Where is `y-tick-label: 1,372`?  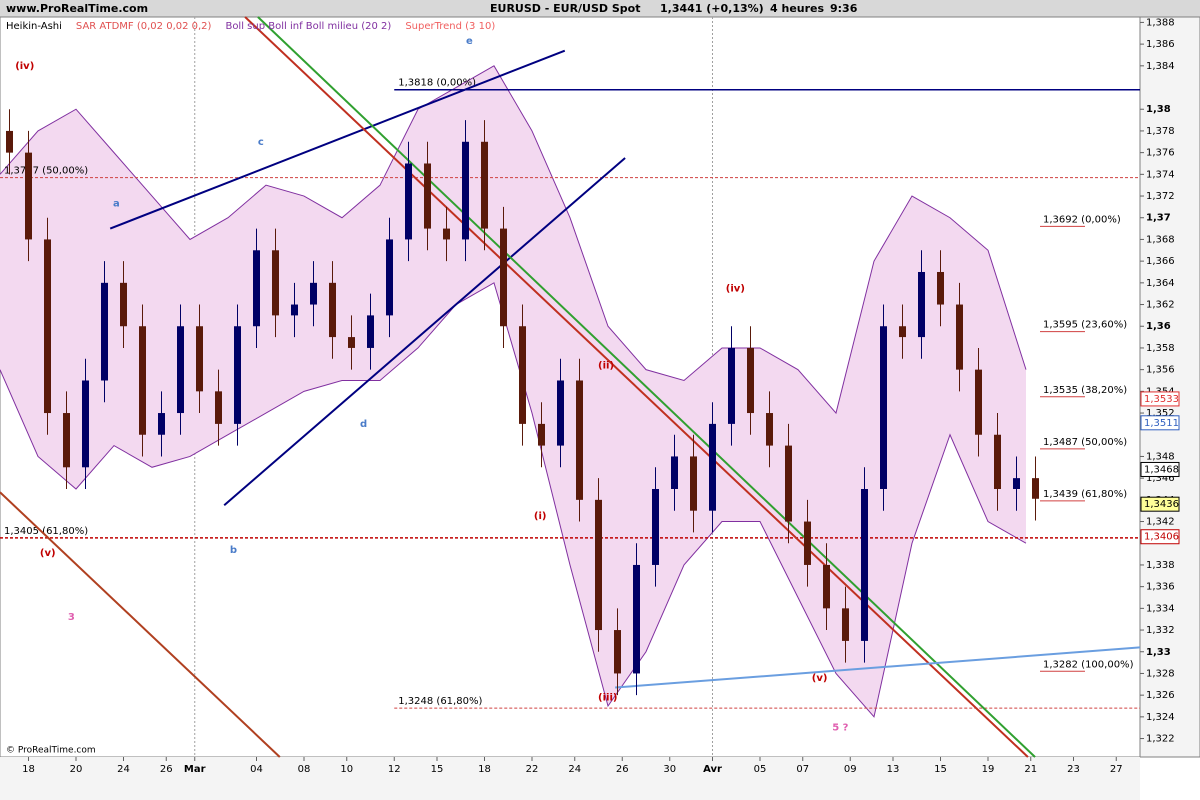 y-tick-label: 1,372 is located at coordinates (1160, 196).